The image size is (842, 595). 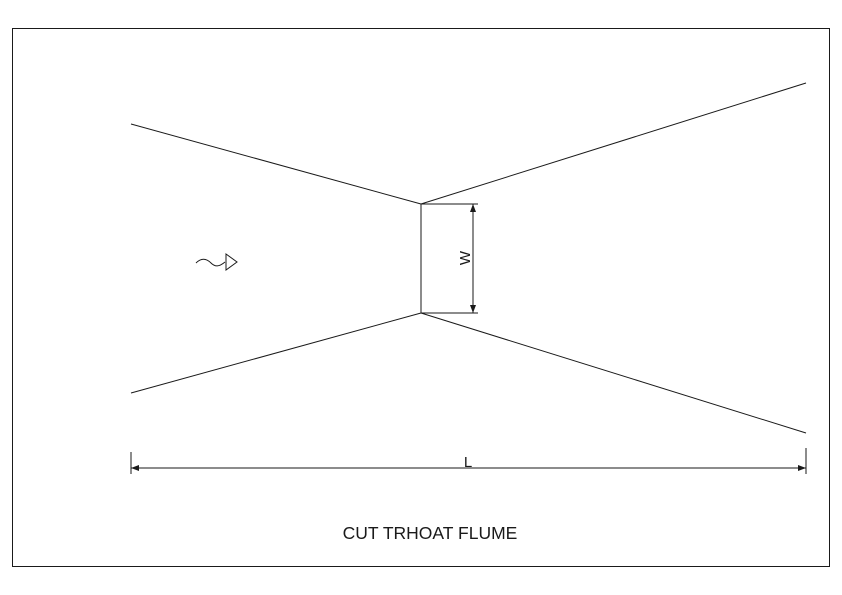 I want to click on l-arrow-left-icon, so click(x=135, y=468).